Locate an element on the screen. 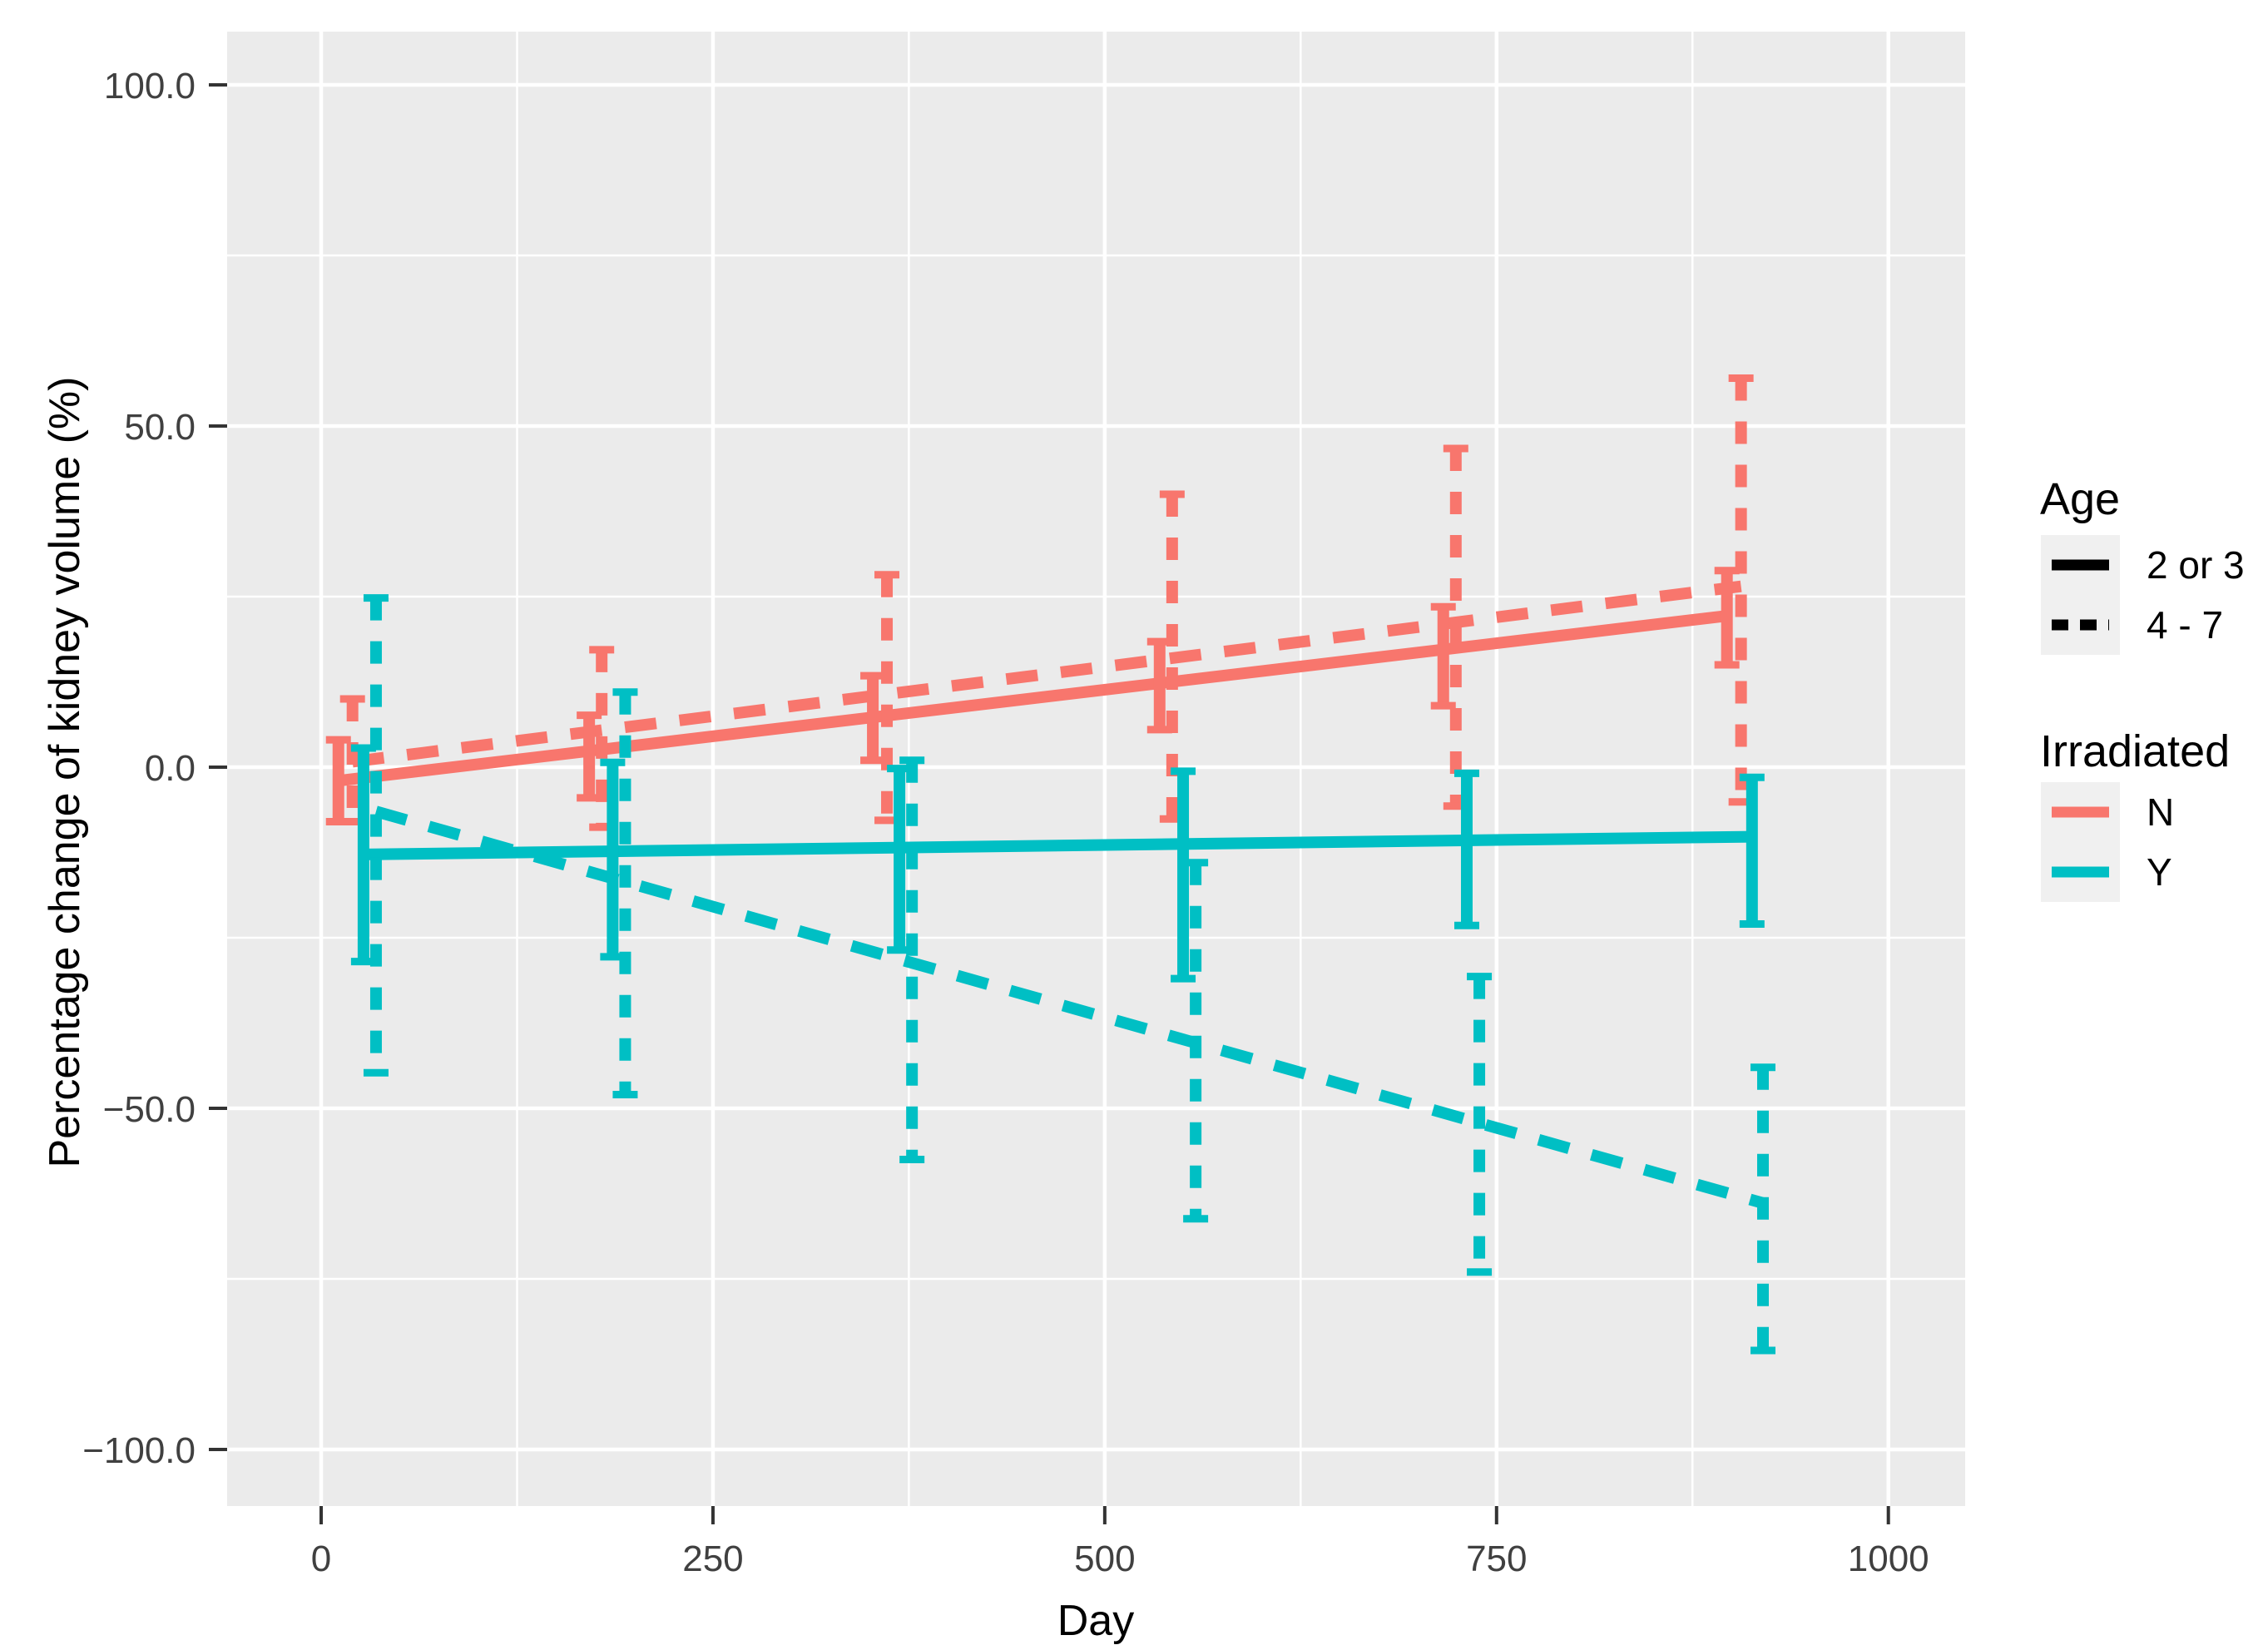 The image size is (2268, 1650). legend-irradiated-item-label: N is located at coordinates (2160, 812).